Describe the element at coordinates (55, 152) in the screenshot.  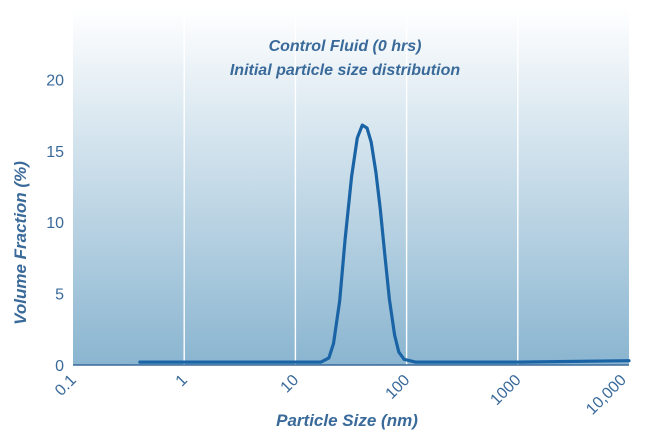
I see `y-tick-label: 15` at that location.